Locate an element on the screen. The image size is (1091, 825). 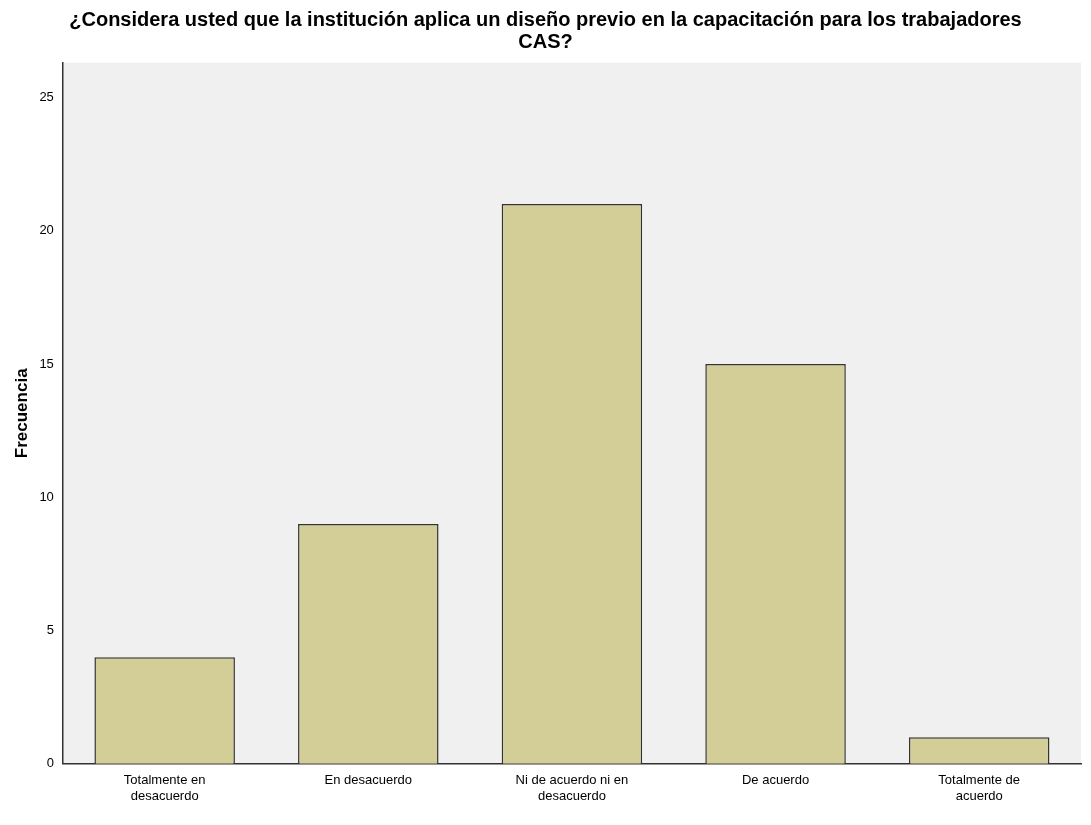
x-tick-label: Totalmente de acuerdo is located at coordinates (979, 787).